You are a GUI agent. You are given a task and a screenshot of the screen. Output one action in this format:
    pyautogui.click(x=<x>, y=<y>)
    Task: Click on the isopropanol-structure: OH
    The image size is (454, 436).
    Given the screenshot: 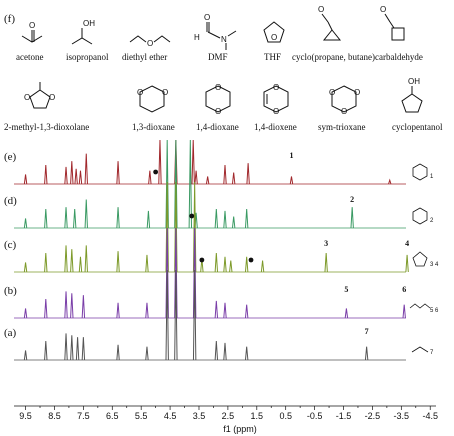 What is the action you would take?
    pyautogui.click(x=83, y=32)
    